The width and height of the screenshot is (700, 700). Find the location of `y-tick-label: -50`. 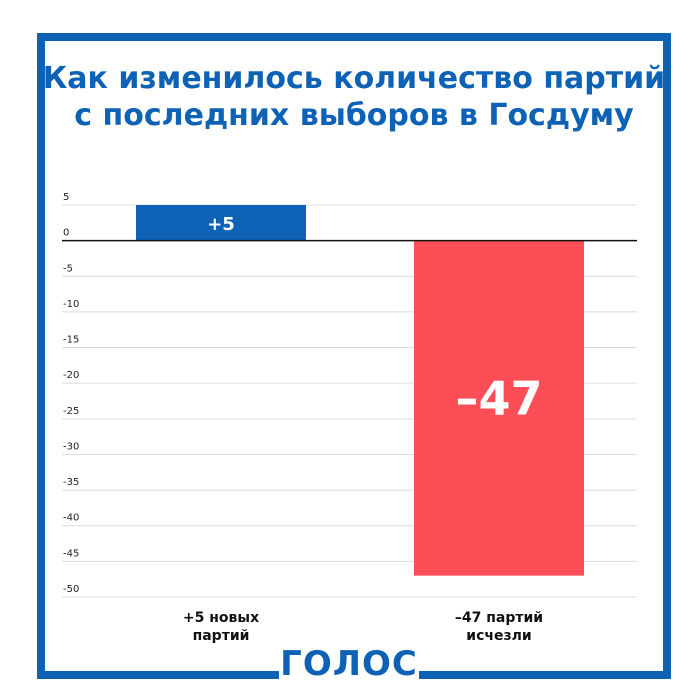

y-tick-label: -50 is located at coordinates (71, 589).